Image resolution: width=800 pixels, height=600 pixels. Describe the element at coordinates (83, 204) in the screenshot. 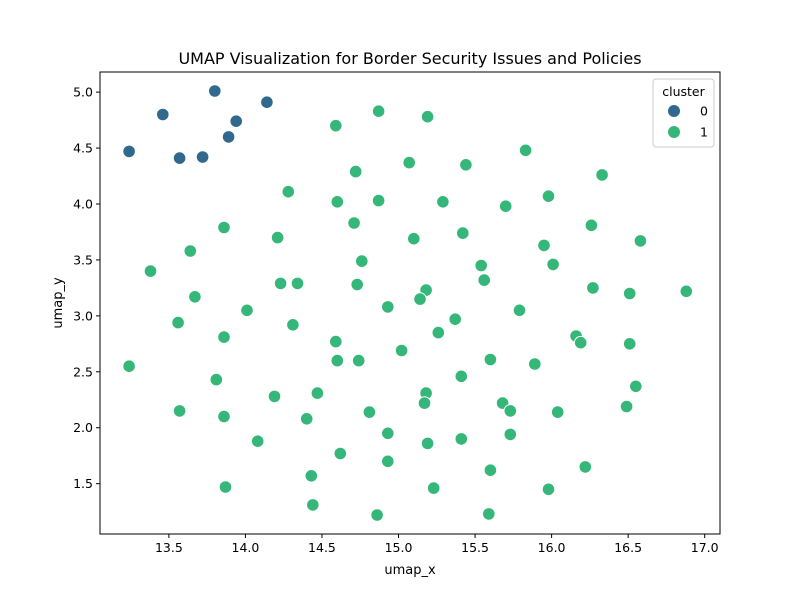

I see `y-tick-label: 4.0` at that location.